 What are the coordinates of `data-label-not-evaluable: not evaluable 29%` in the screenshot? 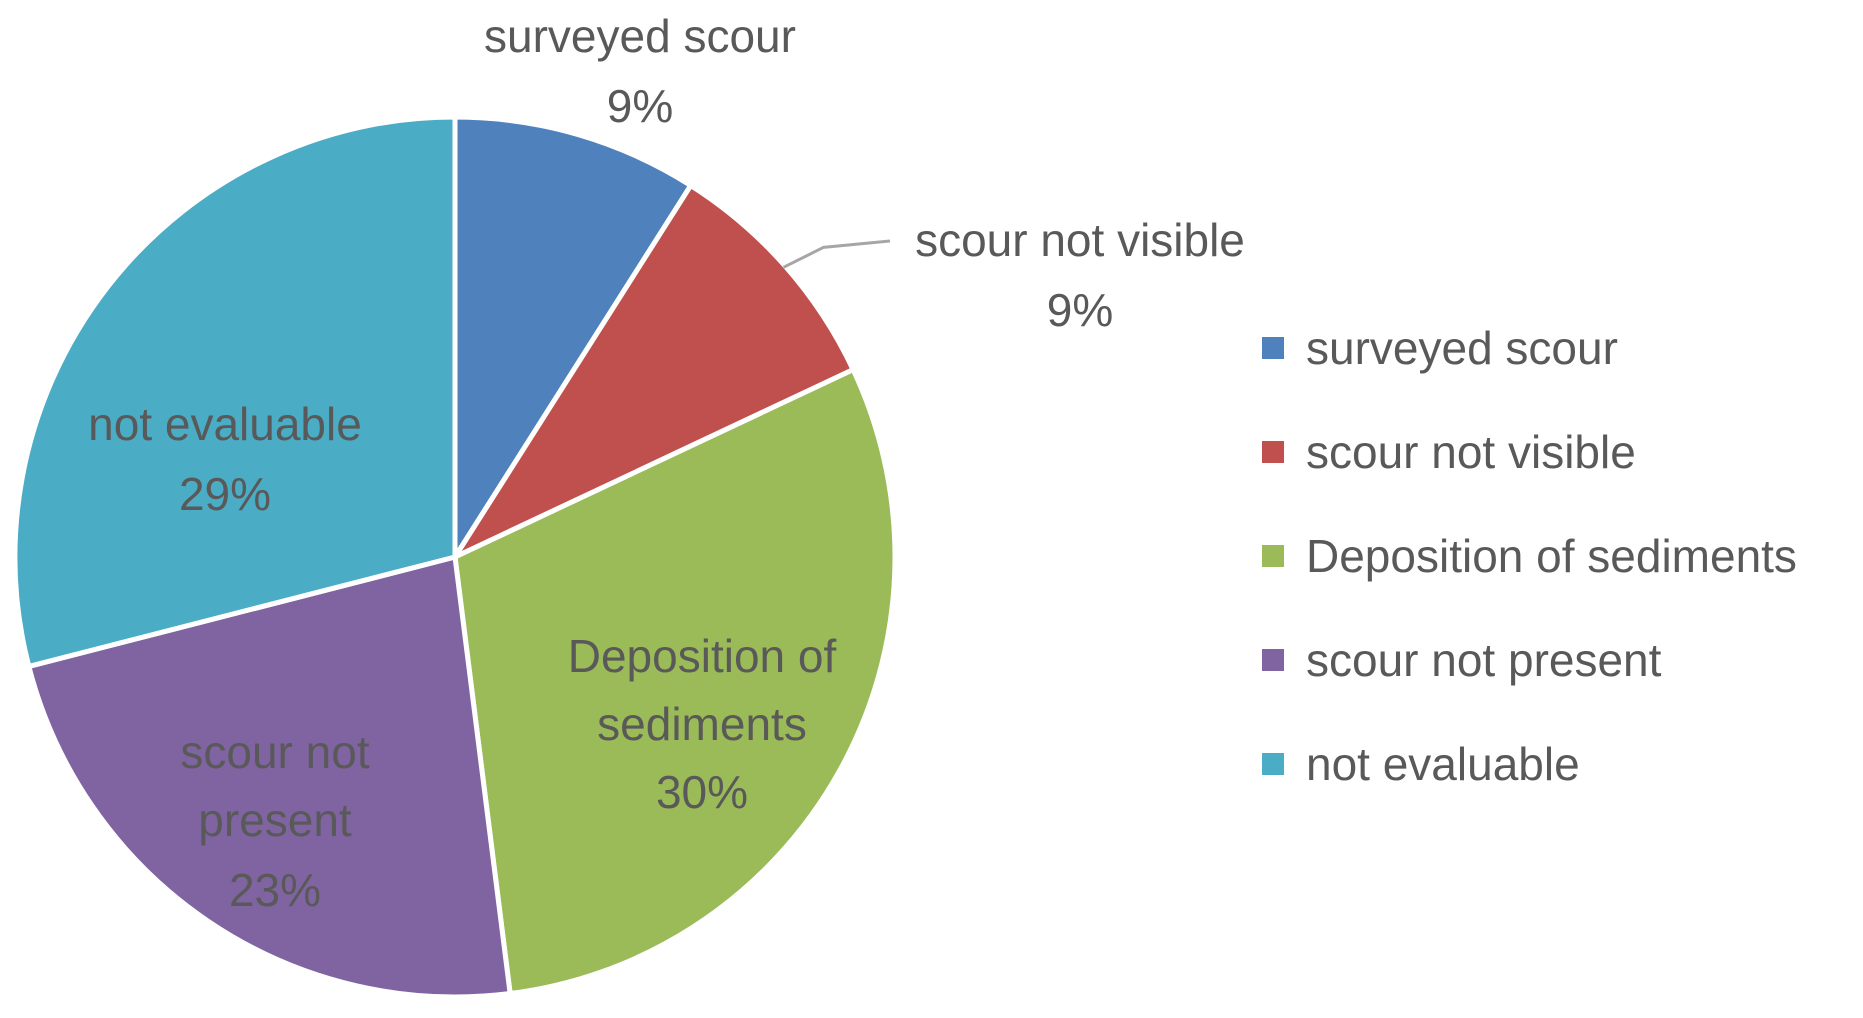 It's located at (225, 459).